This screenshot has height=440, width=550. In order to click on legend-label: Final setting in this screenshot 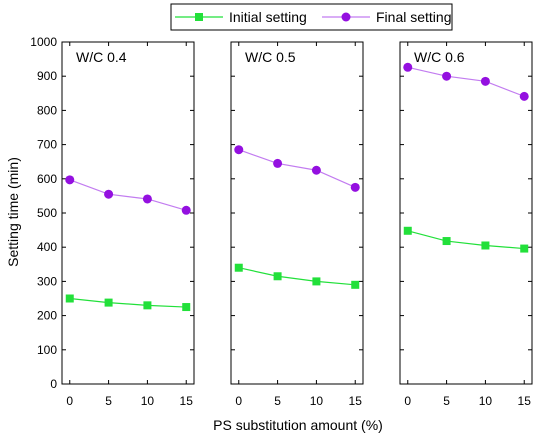, I will do `click(413, 17)`.